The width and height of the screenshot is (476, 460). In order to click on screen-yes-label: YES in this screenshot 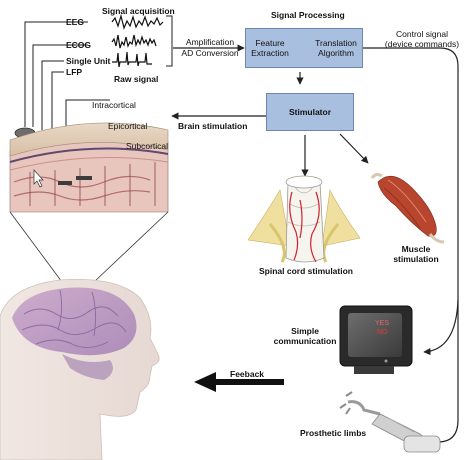, I will do `click(382, 323)`.